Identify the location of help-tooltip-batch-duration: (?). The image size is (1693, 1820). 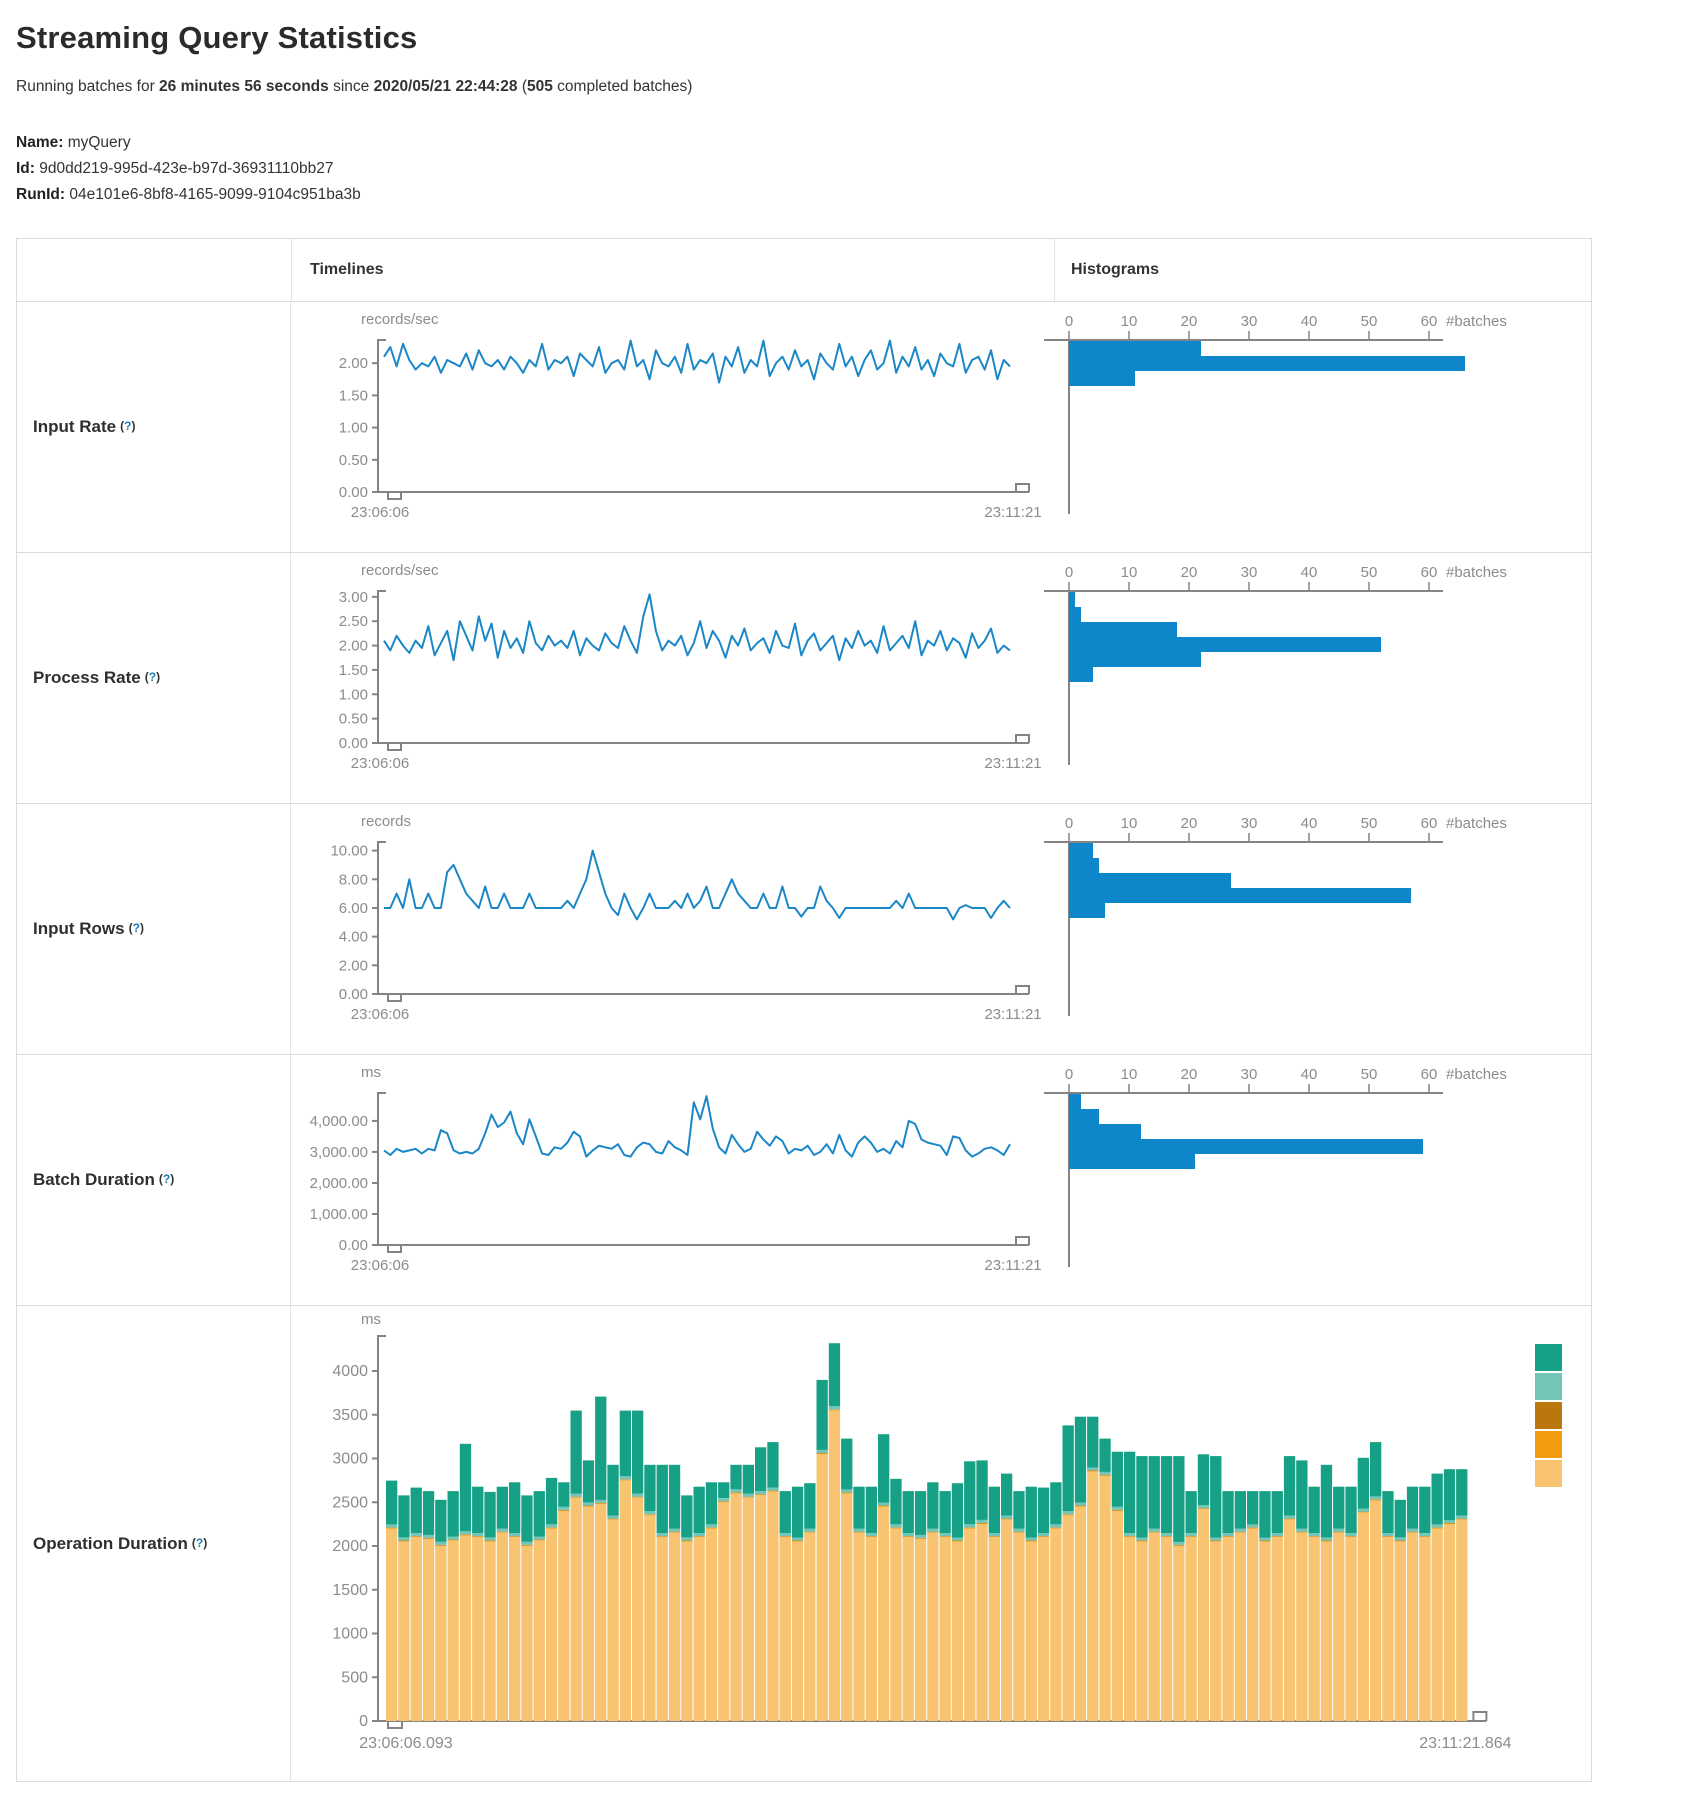
(166, 1179).